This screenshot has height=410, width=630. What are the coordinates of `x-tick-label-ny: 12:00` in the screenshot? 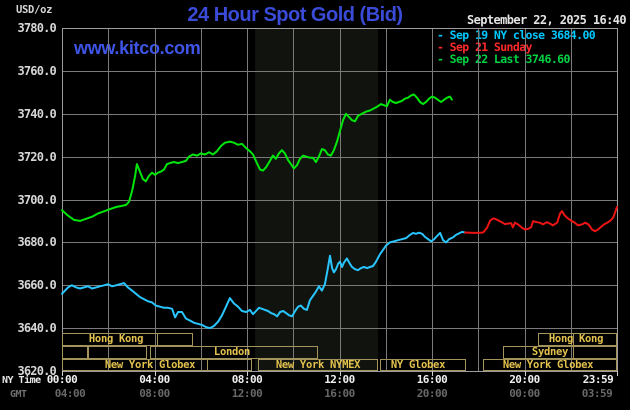 It's located at (339, 379).